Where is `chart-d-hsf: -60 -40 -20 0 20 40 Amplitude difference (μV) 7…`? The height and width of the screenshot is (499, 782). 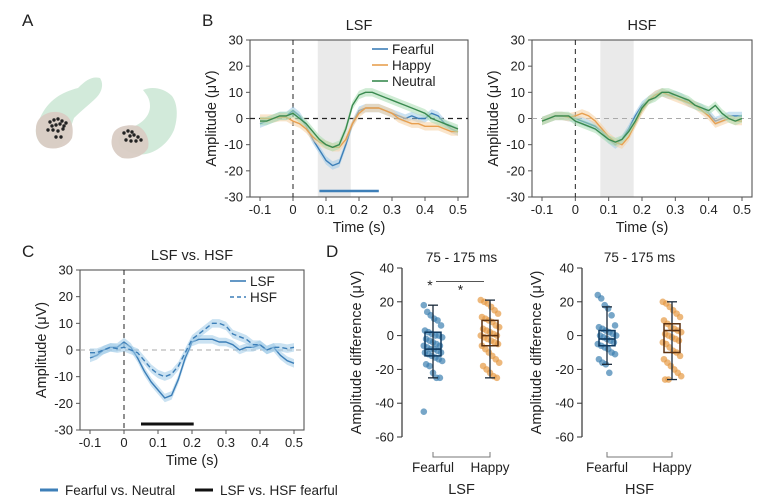 chart-d-hsf: -60 -40 -20 0 20 40 Amplitude difference (μV) 7… is located at coordinates (610, 374).